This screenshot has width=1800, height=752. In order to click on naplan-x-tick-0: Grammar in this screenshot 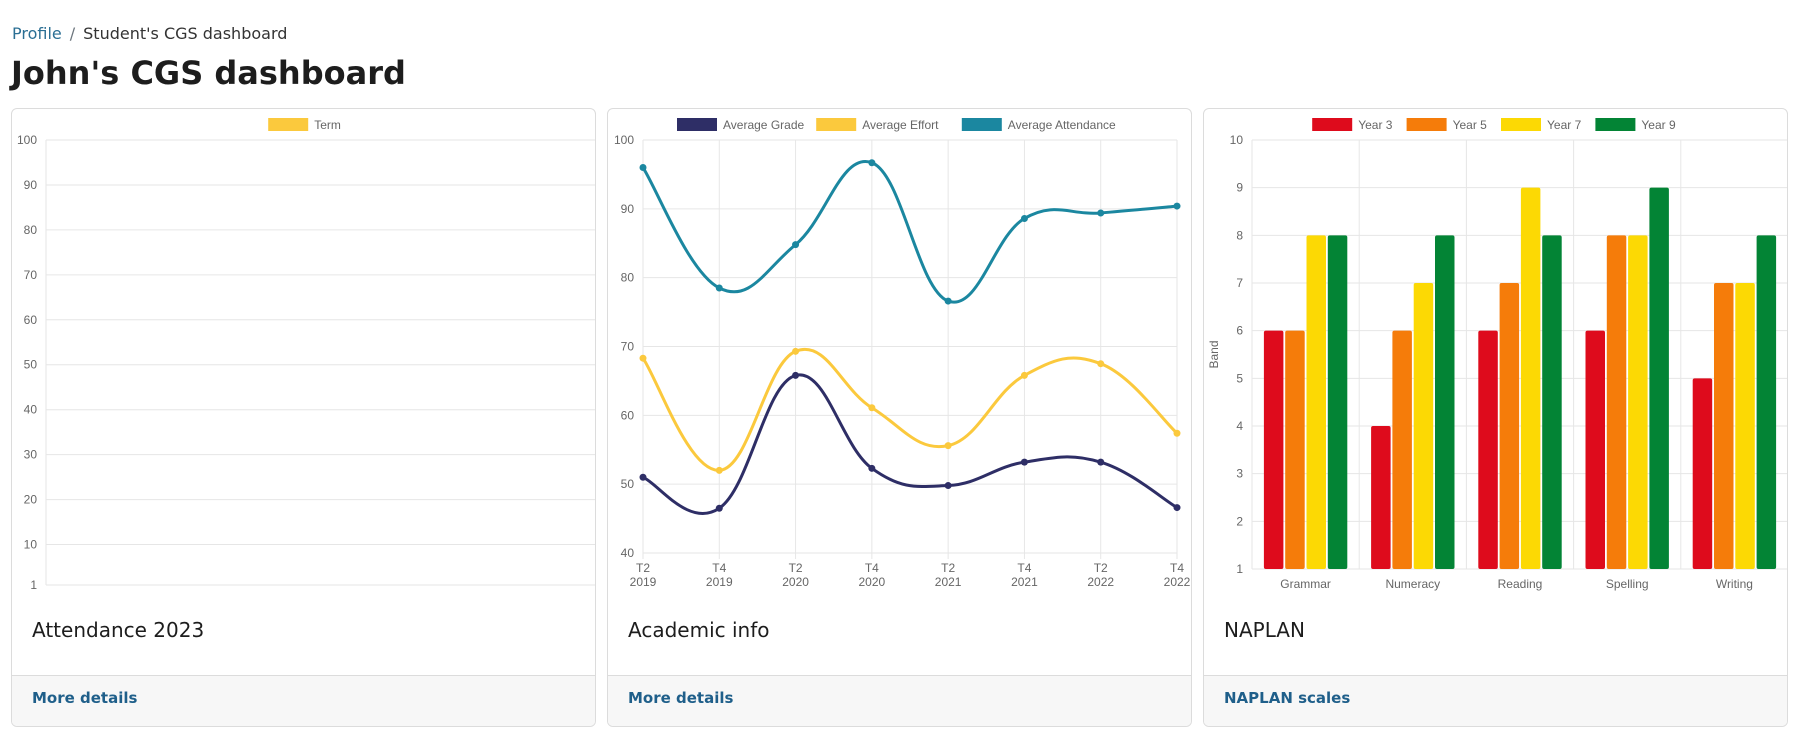, I will do `click(1305, 584)`.